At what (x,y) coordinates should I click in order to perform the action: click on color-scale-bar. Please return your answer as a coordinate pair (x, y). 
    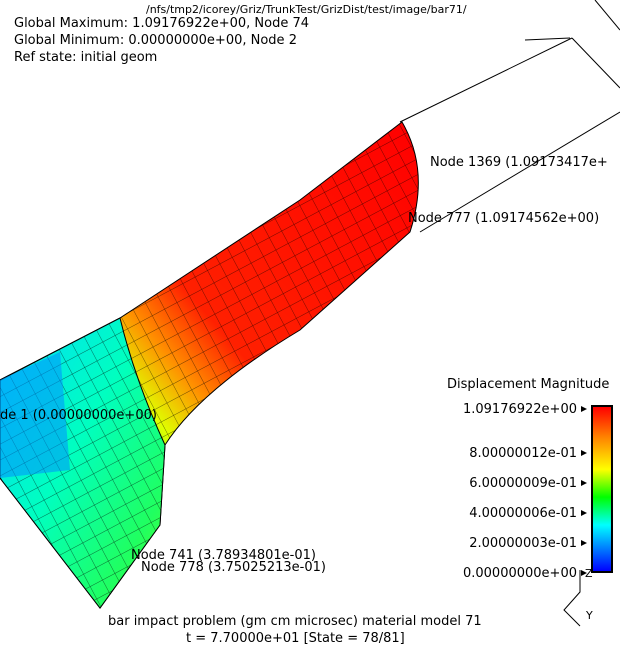
    Looking at the image, I should click on (602, 489).